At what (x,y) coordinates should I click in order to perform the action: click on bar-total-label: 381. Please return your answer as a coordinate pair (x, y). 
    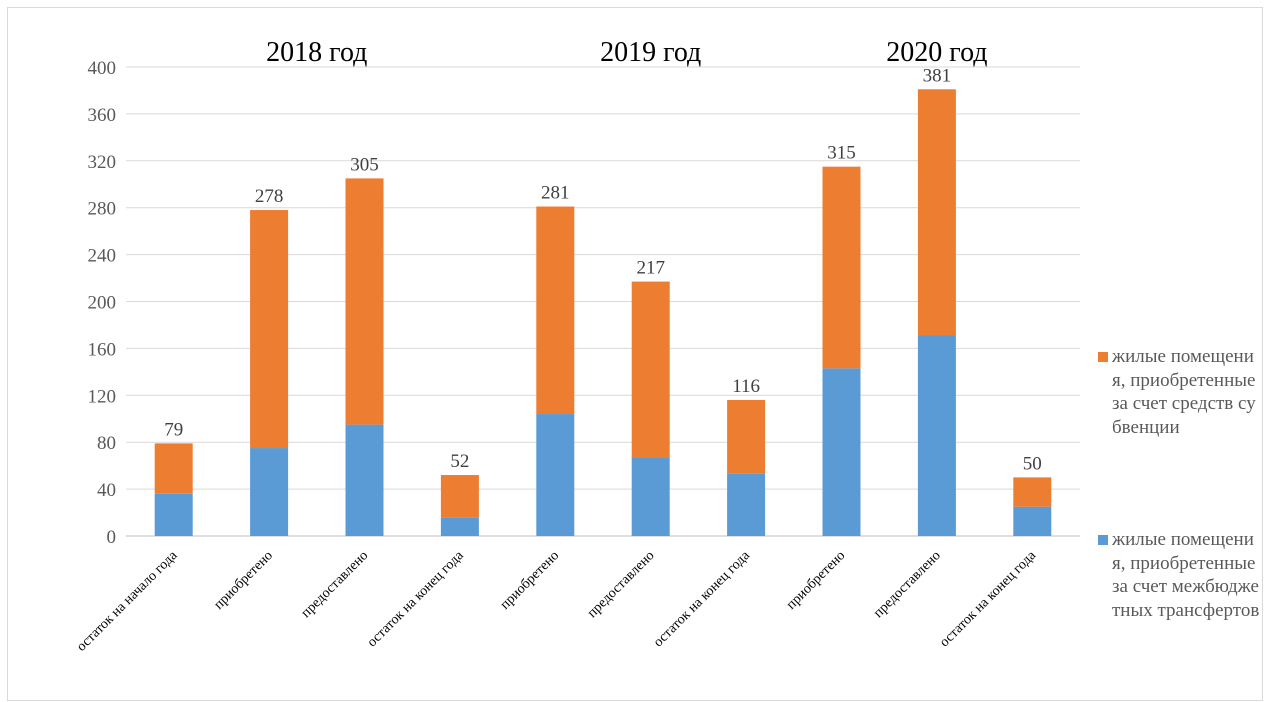
    Looking at the image, I should click on (937, 75).